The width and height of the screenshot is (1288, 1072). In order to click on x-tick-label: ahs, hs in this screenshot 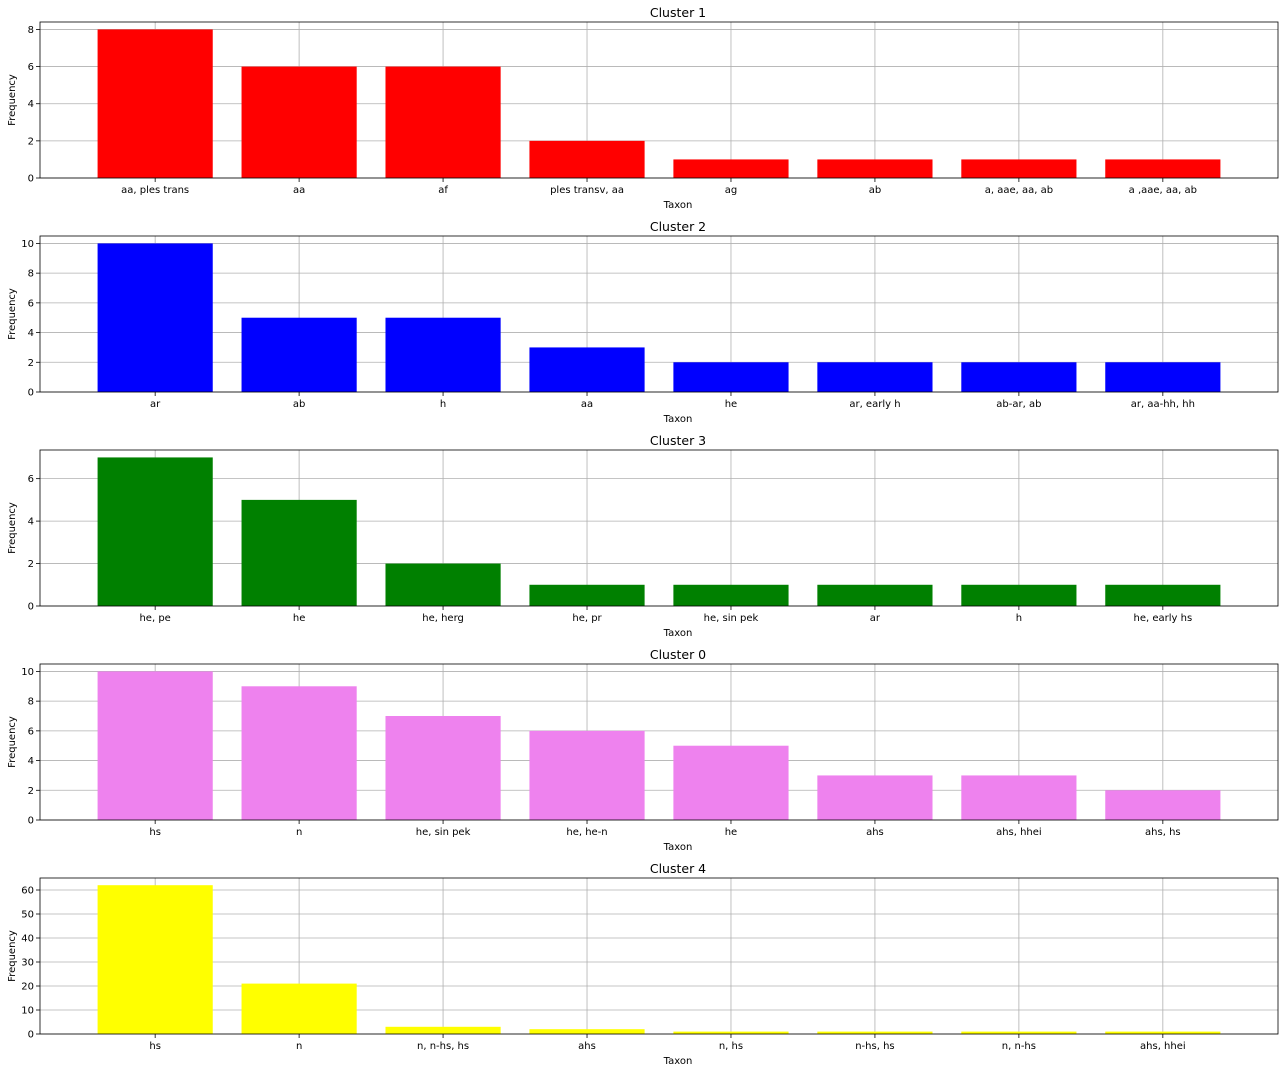, I will do `click(1163, 832)`.